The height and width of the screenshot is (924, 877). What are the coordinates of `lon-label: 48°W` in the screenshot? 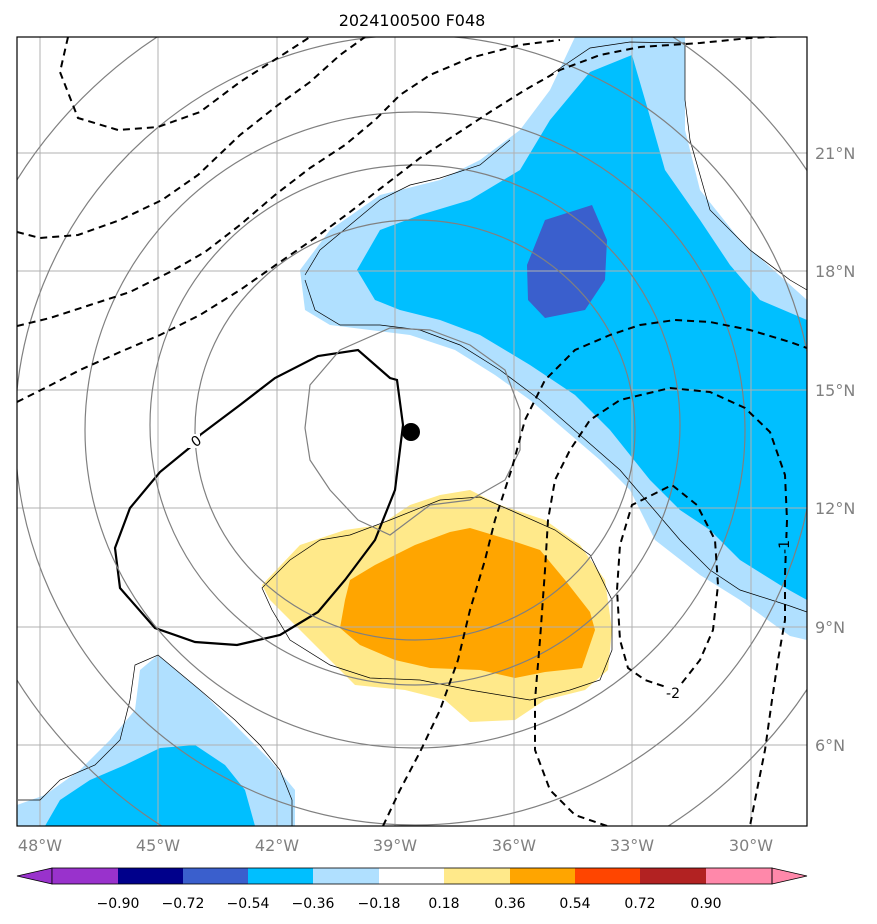 It's located at (40, 845).